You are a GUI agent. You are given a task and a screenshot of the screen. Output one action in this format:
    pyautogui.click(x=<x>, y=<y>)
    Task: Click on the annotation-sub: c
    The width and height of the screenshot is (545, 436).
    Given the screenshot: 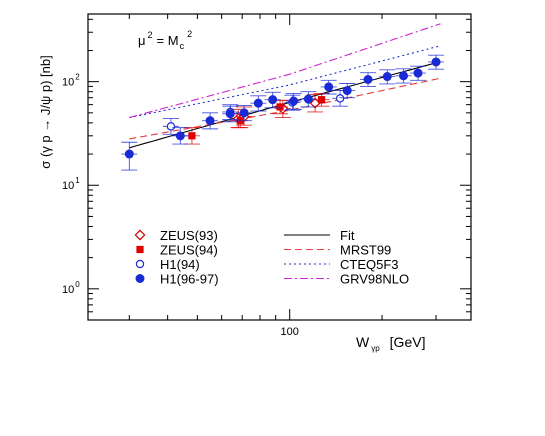 What is the action you would take?
    pyautogui.click(x=182, y=46)
    